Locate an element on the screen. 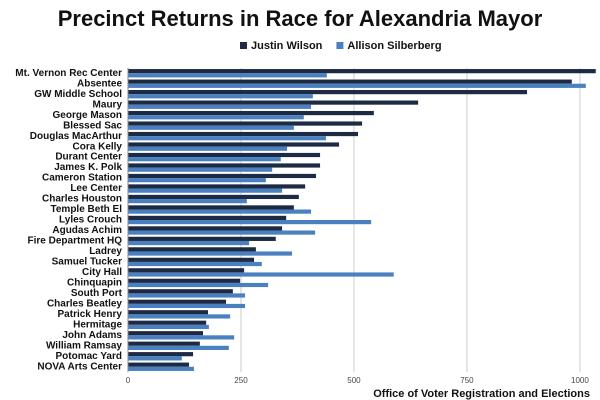  y-tick-label: Douglas MacArthur is located at coordinates (76, 136).